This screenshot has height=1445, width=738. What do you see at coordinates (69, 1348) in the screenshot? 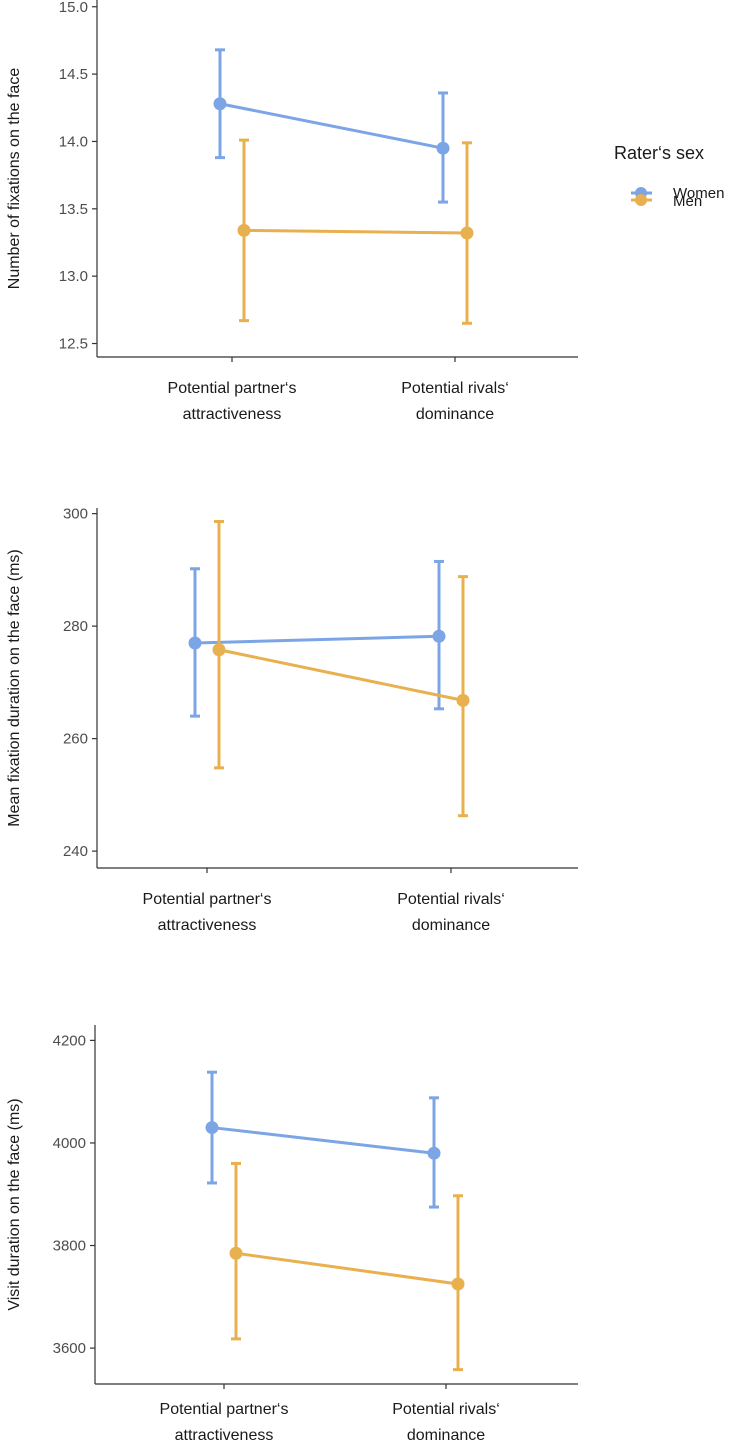
I see `y-tick-label: 3600` at bounding box center [69, 1348].